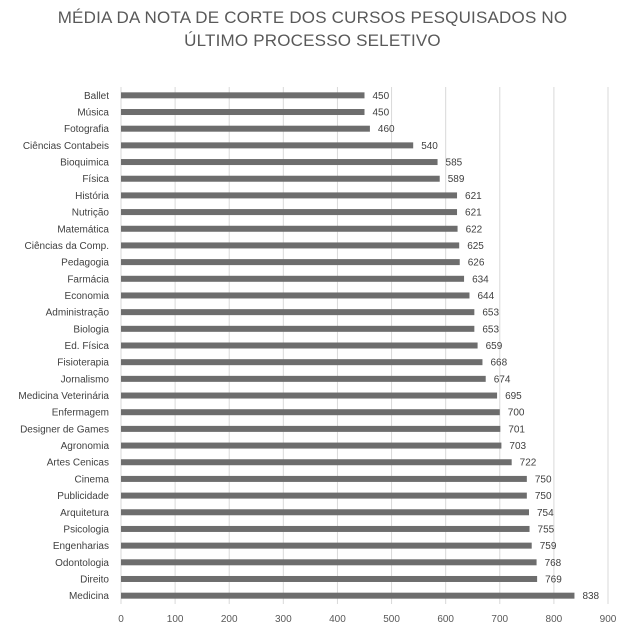 The height and width of the screenshot is (634, 625). What do you see at coordinates (480, 279) in the screenshot?
I see `value-label: 634` at bounding box center [480, 279].